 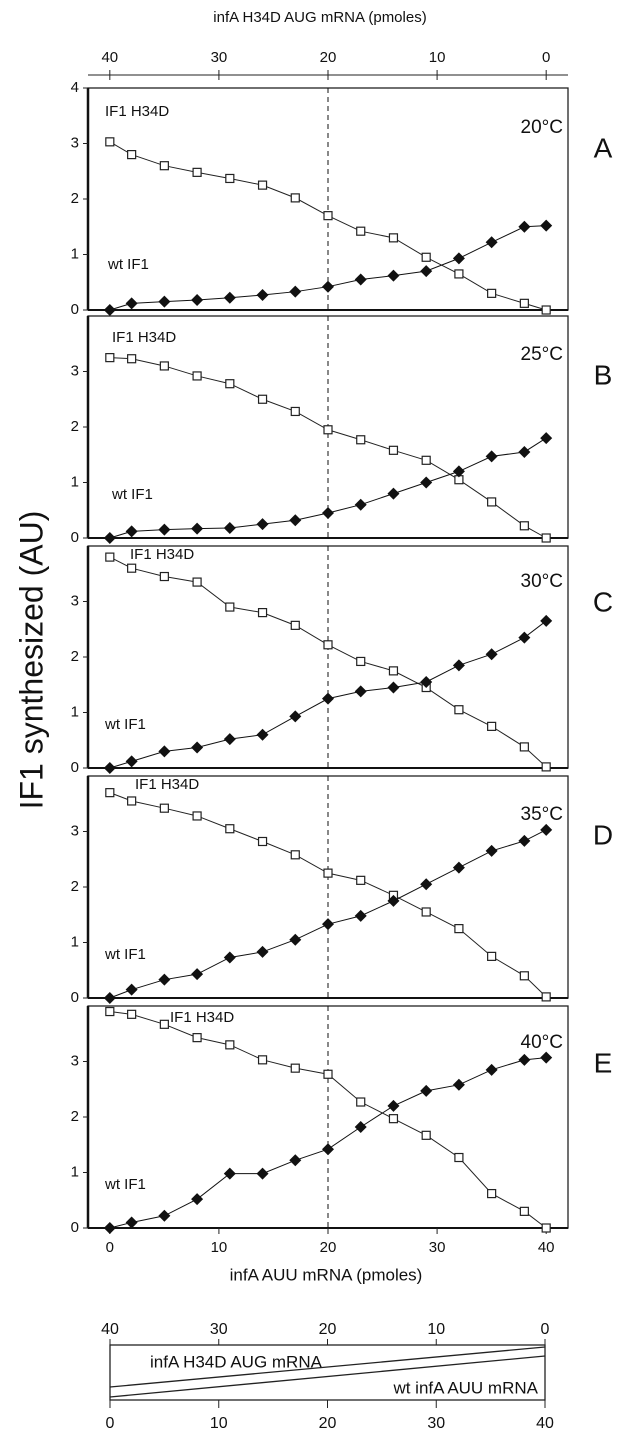 What do you see at coordinates (75, 1060) in the screenshot?
I see `y-tick-label: 3` at bounding box center [75, 1060].